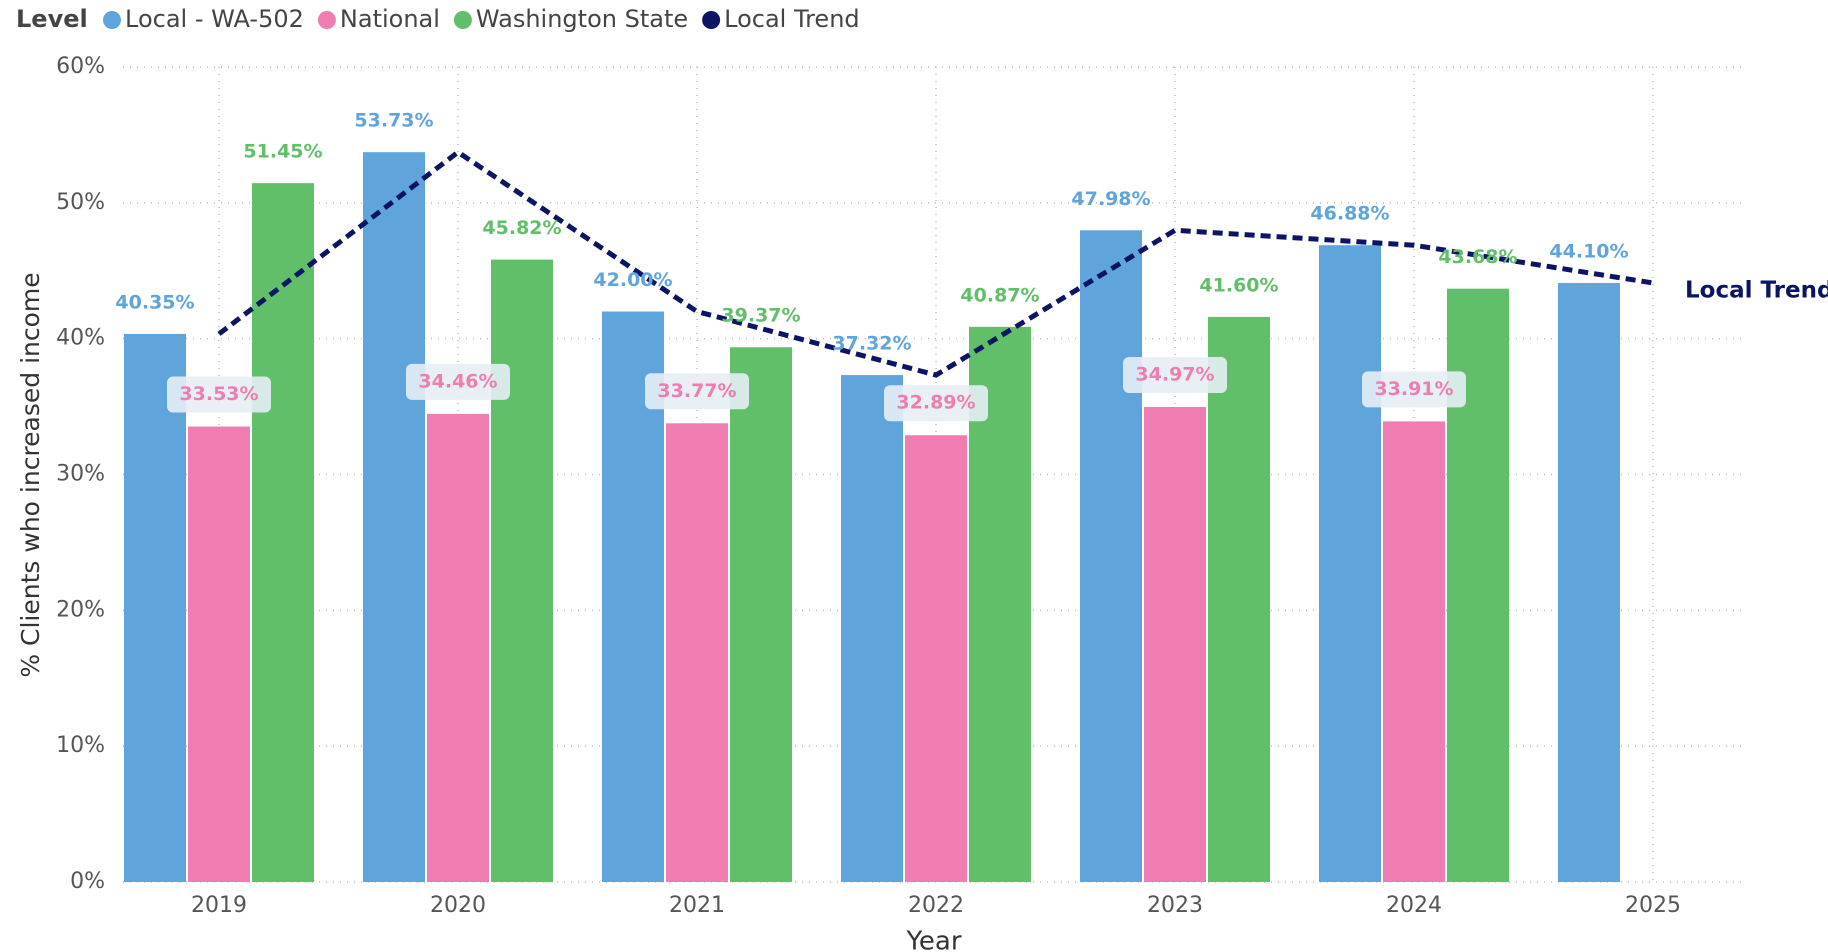  Describe the element at coordinates (697, 905) in the screenshot. I see `x-tick-label: 2021` at that location.